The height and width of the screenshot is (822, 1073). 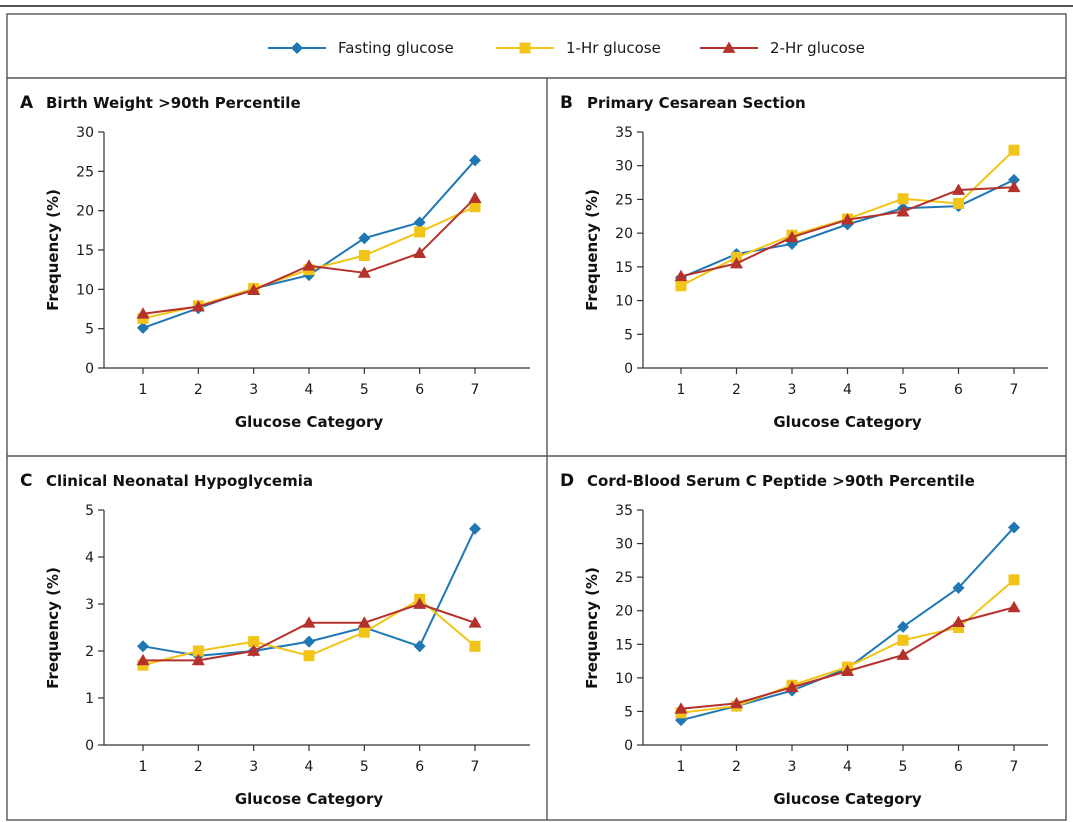 What do you see at coordinates (309, 767) in the screenshot?
I see `panel-c-x-tick-label: 4` at bounding box center [309, 767].